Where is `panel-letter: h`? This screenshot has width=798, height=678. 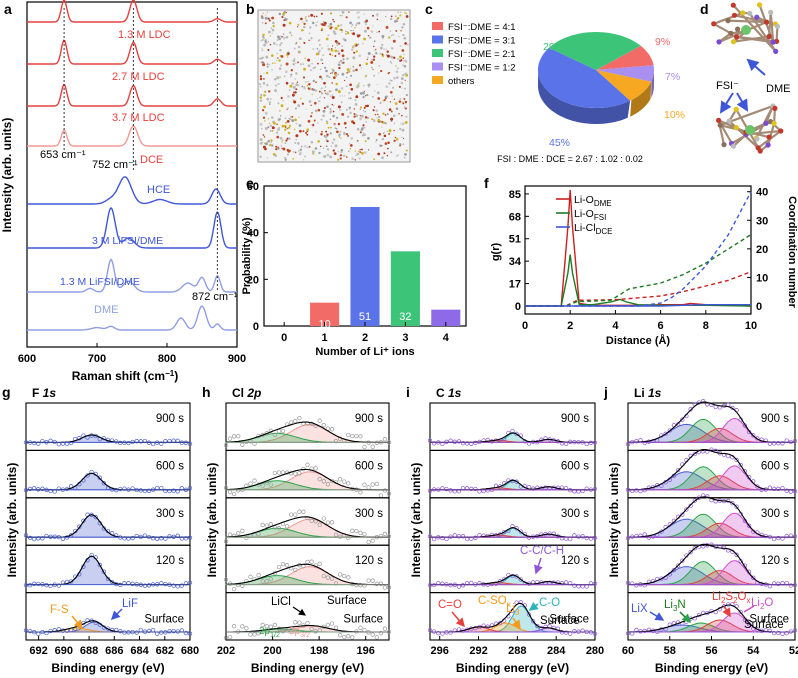
panel-letter: h is located at coordinates (206, 392).